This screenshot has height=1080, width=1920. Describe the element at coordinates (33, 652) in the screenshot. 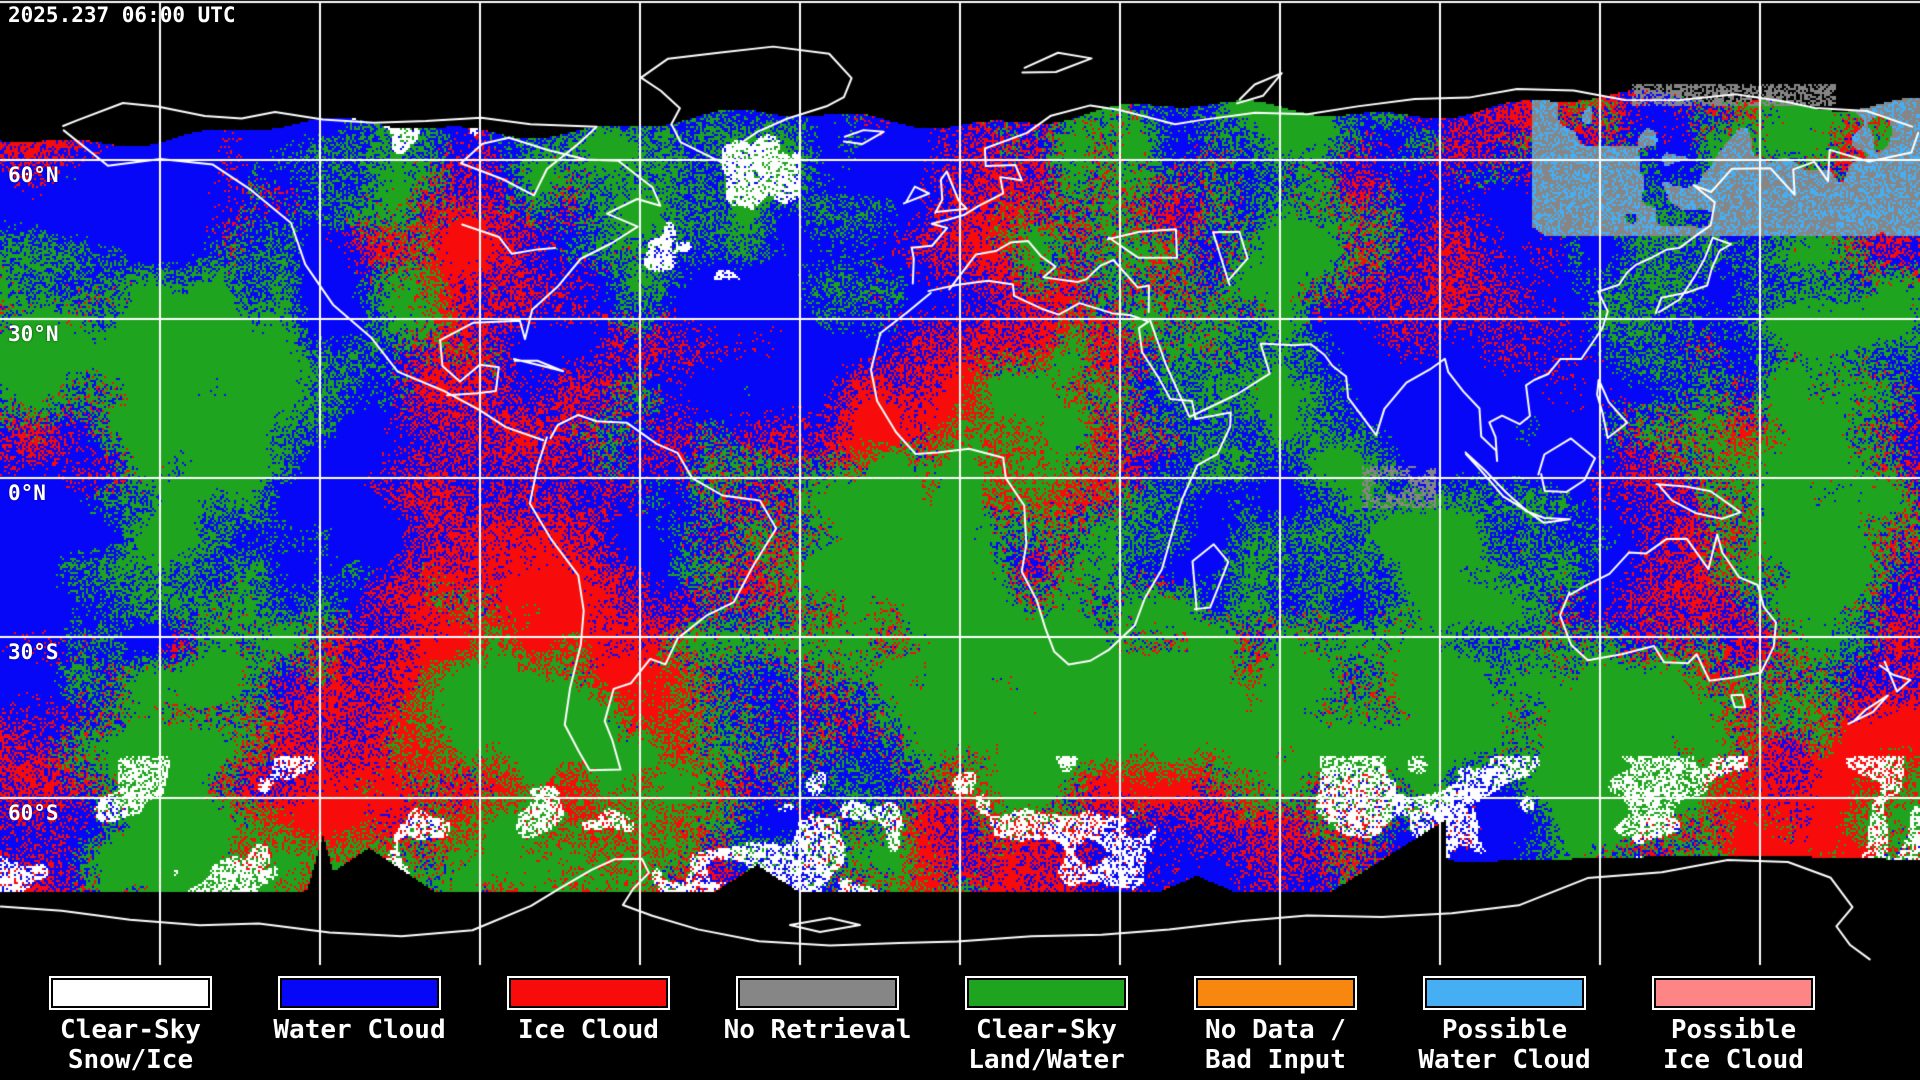

I see `latitude-label-30s: 30°S` at that location.